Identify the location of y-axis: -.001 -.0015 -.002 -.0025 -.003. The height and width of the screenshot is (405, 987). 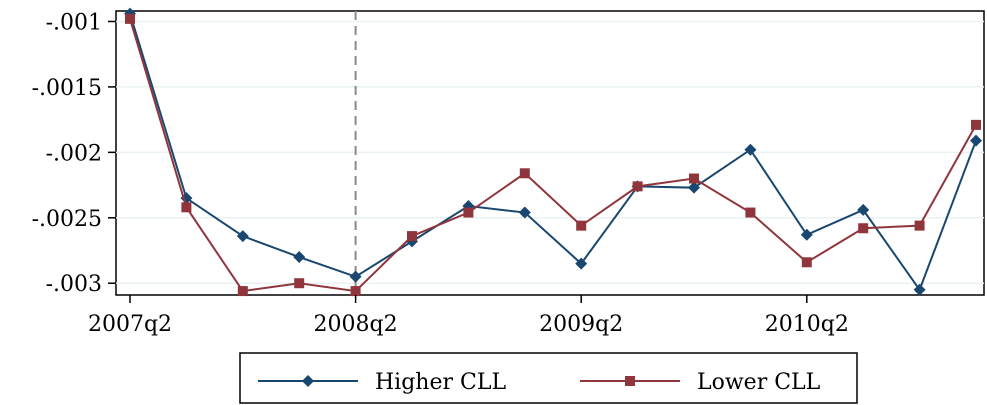
(74, 153).